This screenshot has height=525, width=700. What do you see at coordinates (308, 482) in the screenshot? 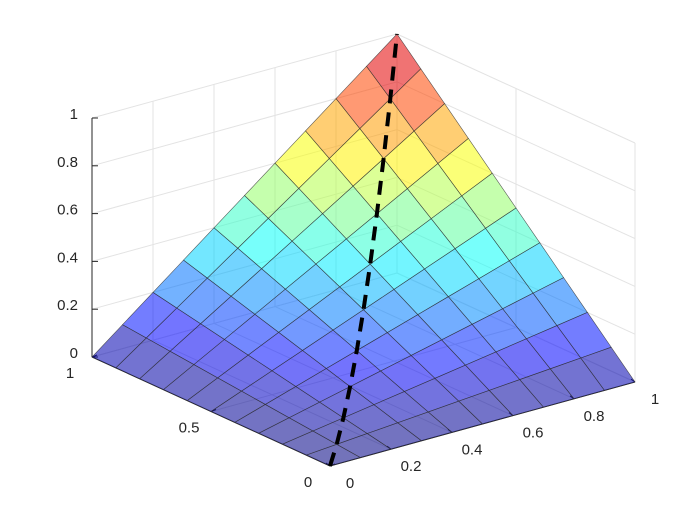
I see `y-tick-label: 0` at bounding box center [308, 482].